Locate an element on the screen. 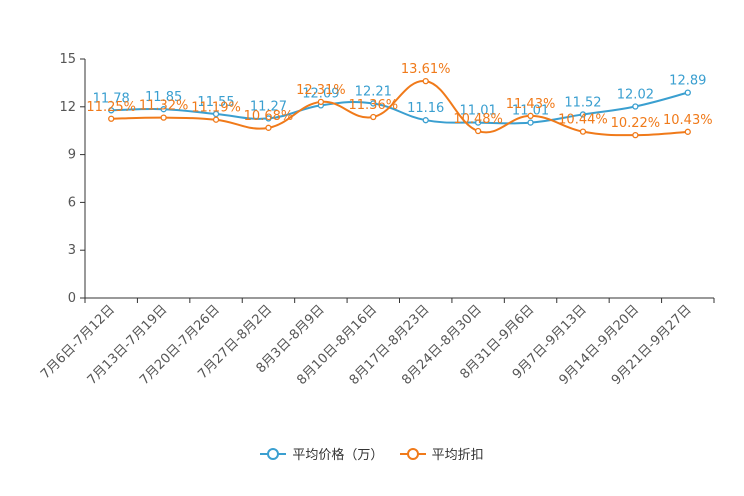  data-label-discount: 11.25% is located at coordinates (111, 107).